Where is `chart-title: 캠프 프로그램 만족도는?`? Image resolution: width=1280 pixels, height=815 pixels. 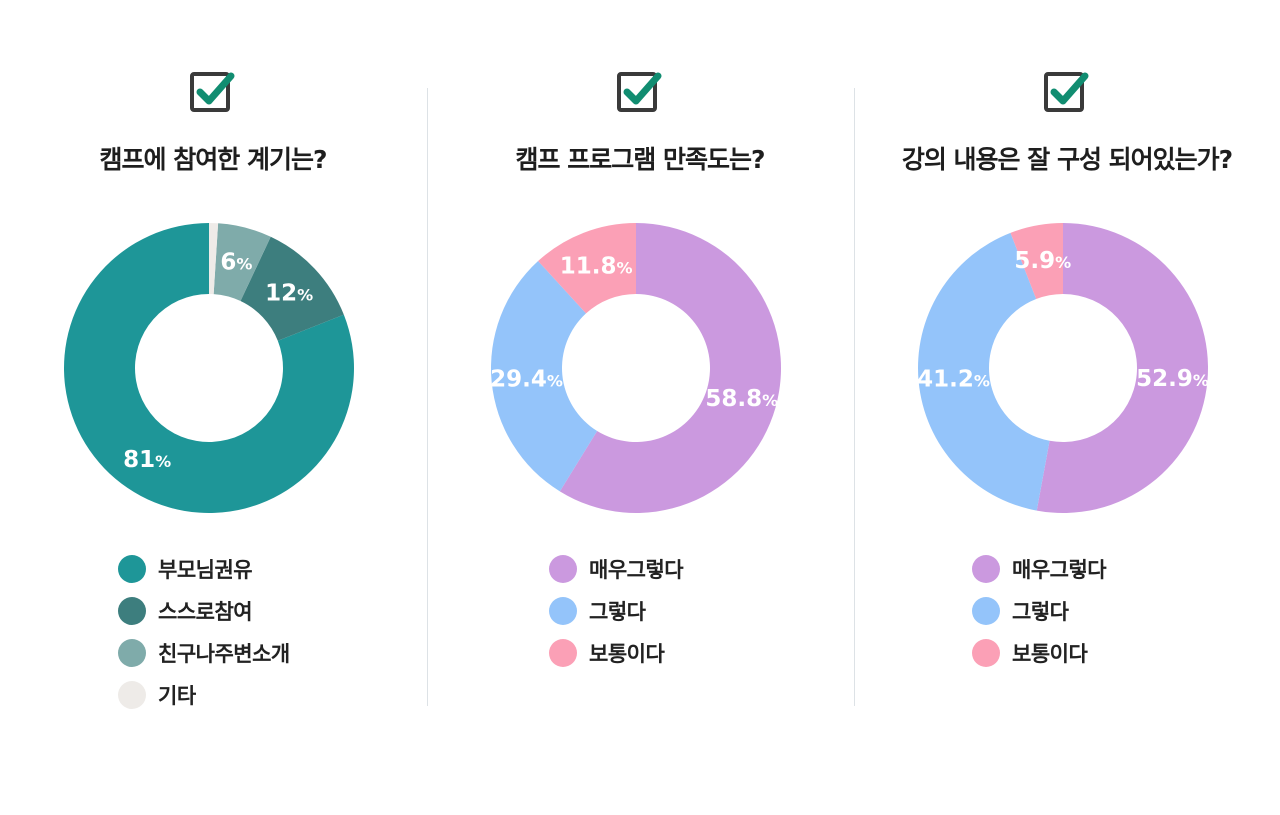 chart-title: 캠프 프로그램 만족도는? is located at coordinates (640, 159).